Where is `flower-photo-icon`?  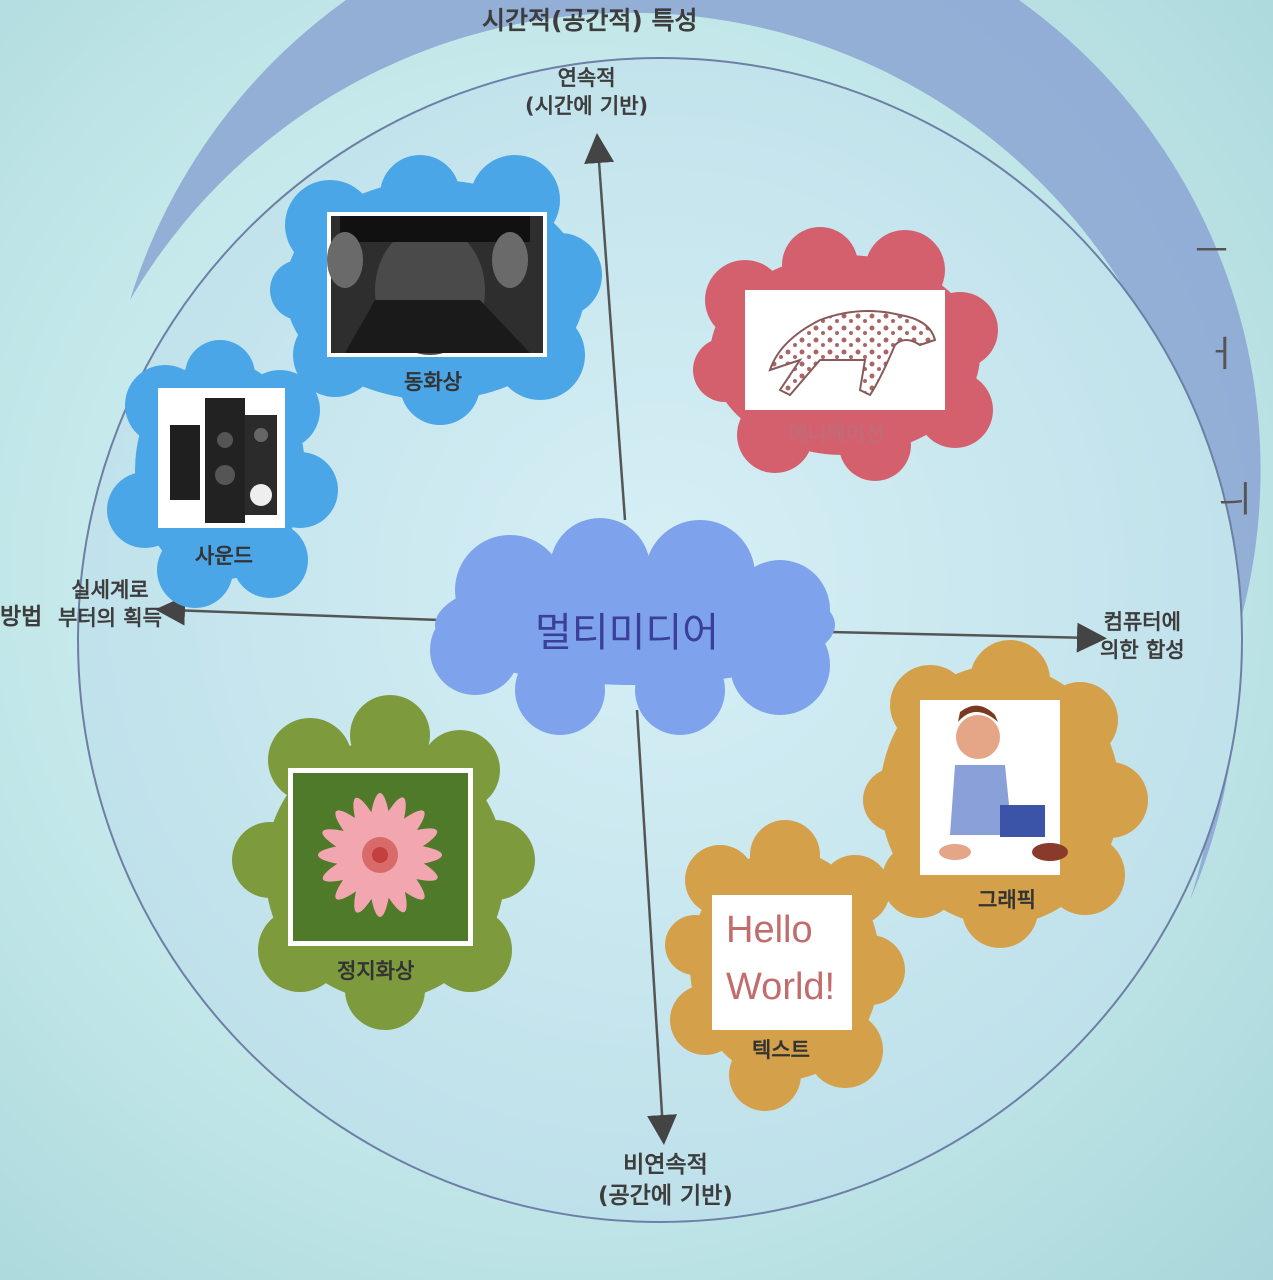 flower-photo-icon is located at coordinates (380, 857).